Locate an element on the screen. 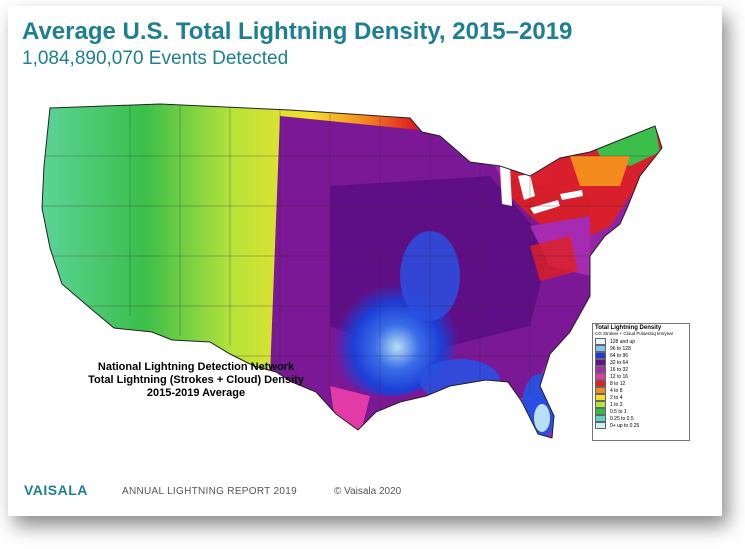 Image resolution: width=745 pixels, height=549 pixels. legend-row: 0.25 to 0.5 is located at coordinates (641, 418).